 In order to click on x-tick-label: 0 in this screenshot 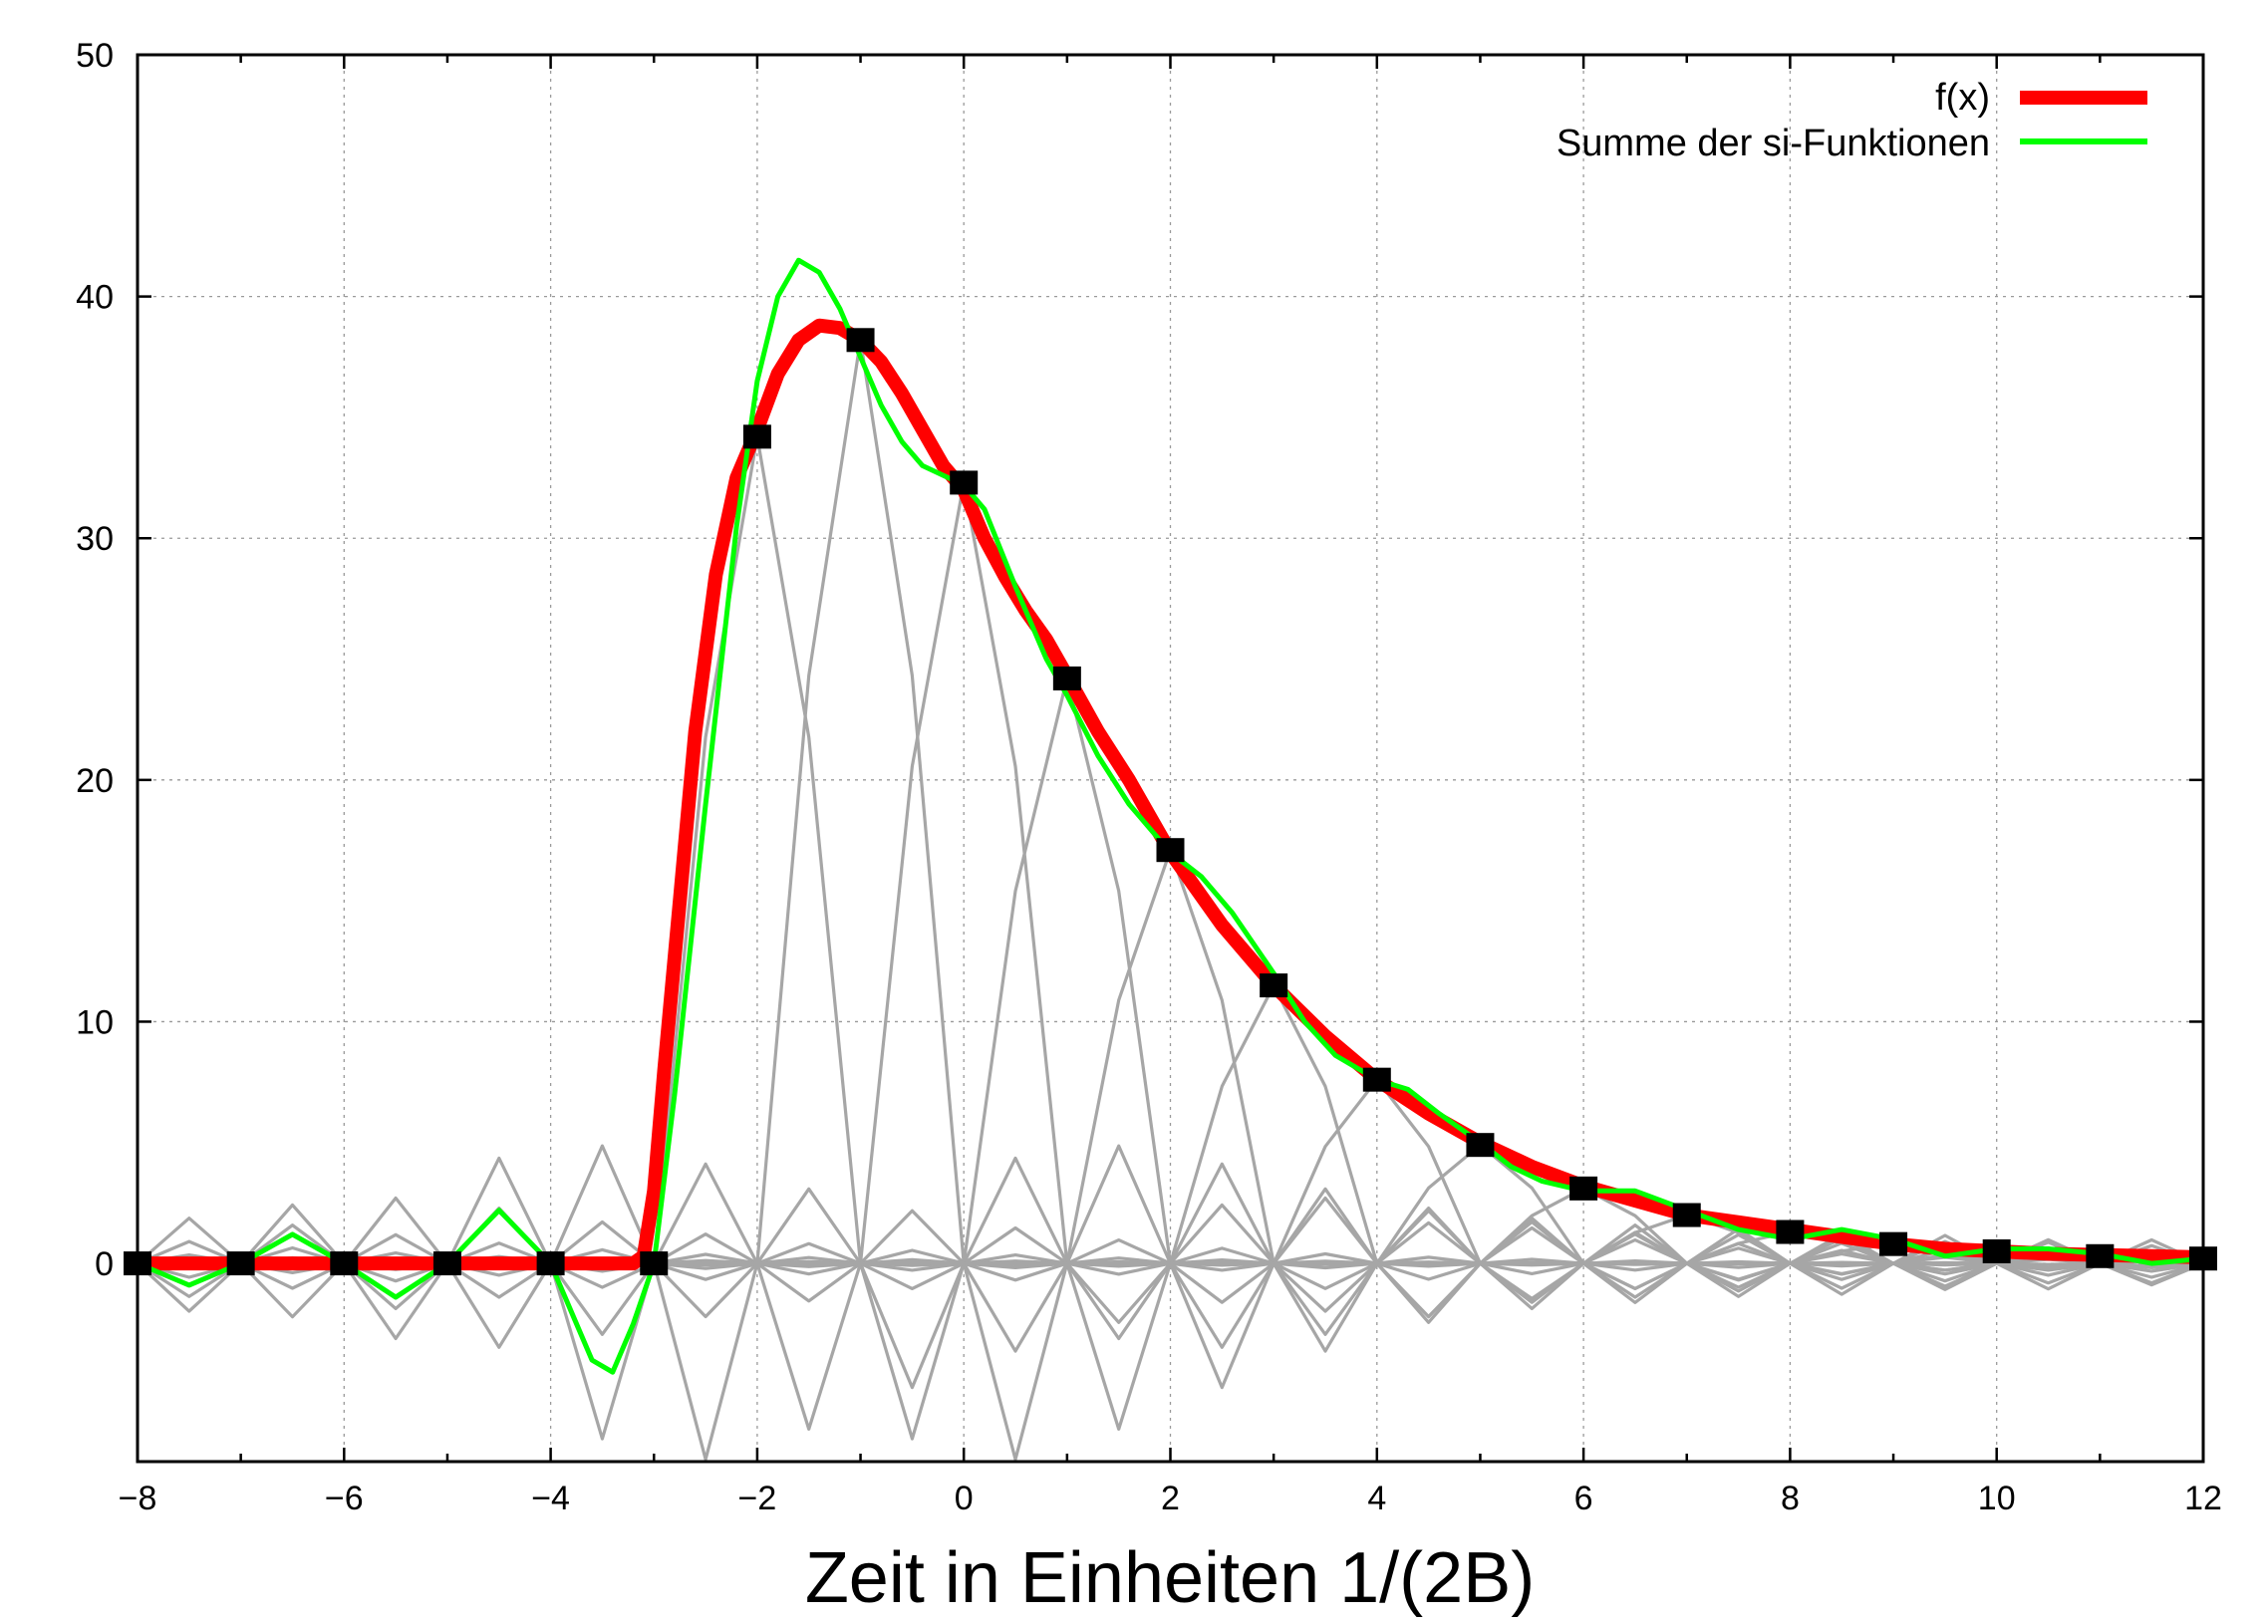, I will do `click(965, 1498)`.